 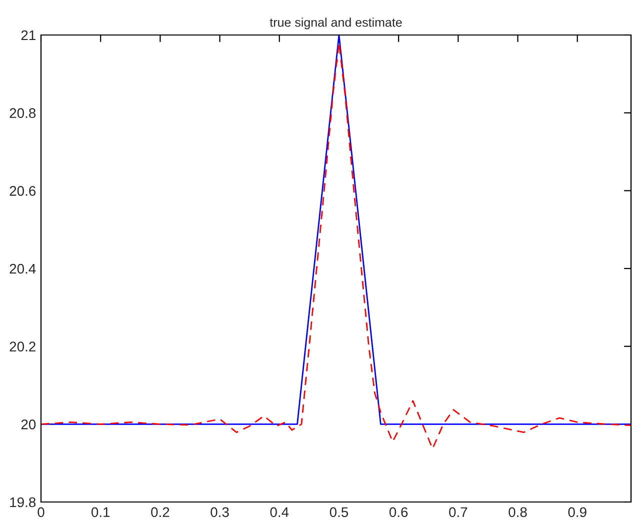 I want to click on x-tick-label: 0.1, so click(x=100, y=512).